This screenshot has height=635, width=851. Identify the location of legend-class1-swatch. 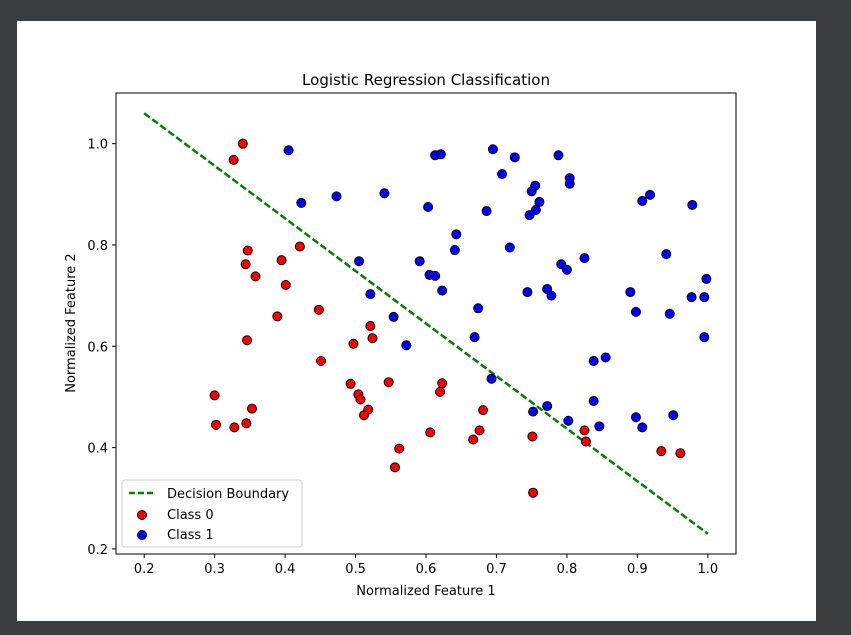
(142, 535).